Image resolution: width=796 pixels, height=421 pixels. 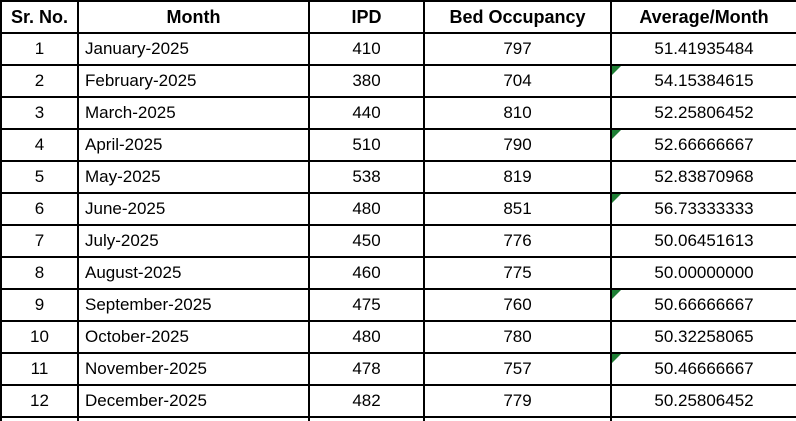 I want to click on cell-average: 50.00000000, so click(x=703, y=273).